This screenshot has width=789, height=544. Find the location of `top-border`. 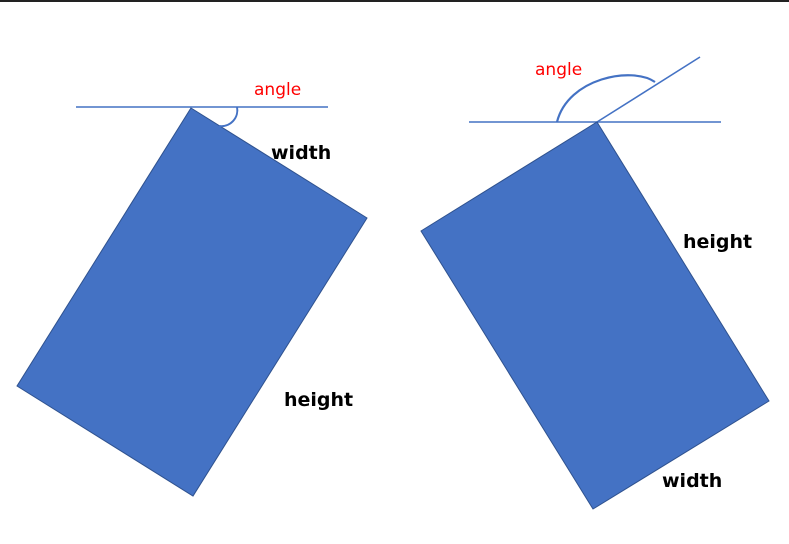

top-border is located at coordinates (394, 1).